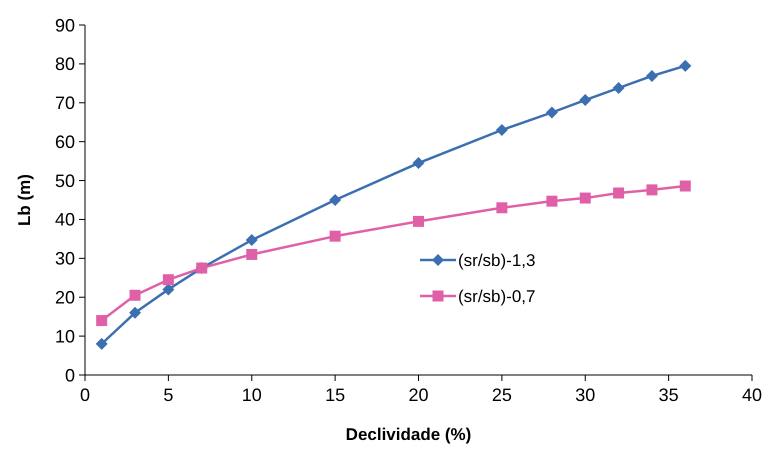 The height and width of the screenshot is (452, 774). What do you see at coordinates (64, 220) in the screenshot?
I see `y-tick-label: 40` at bounding box center [64, 220].